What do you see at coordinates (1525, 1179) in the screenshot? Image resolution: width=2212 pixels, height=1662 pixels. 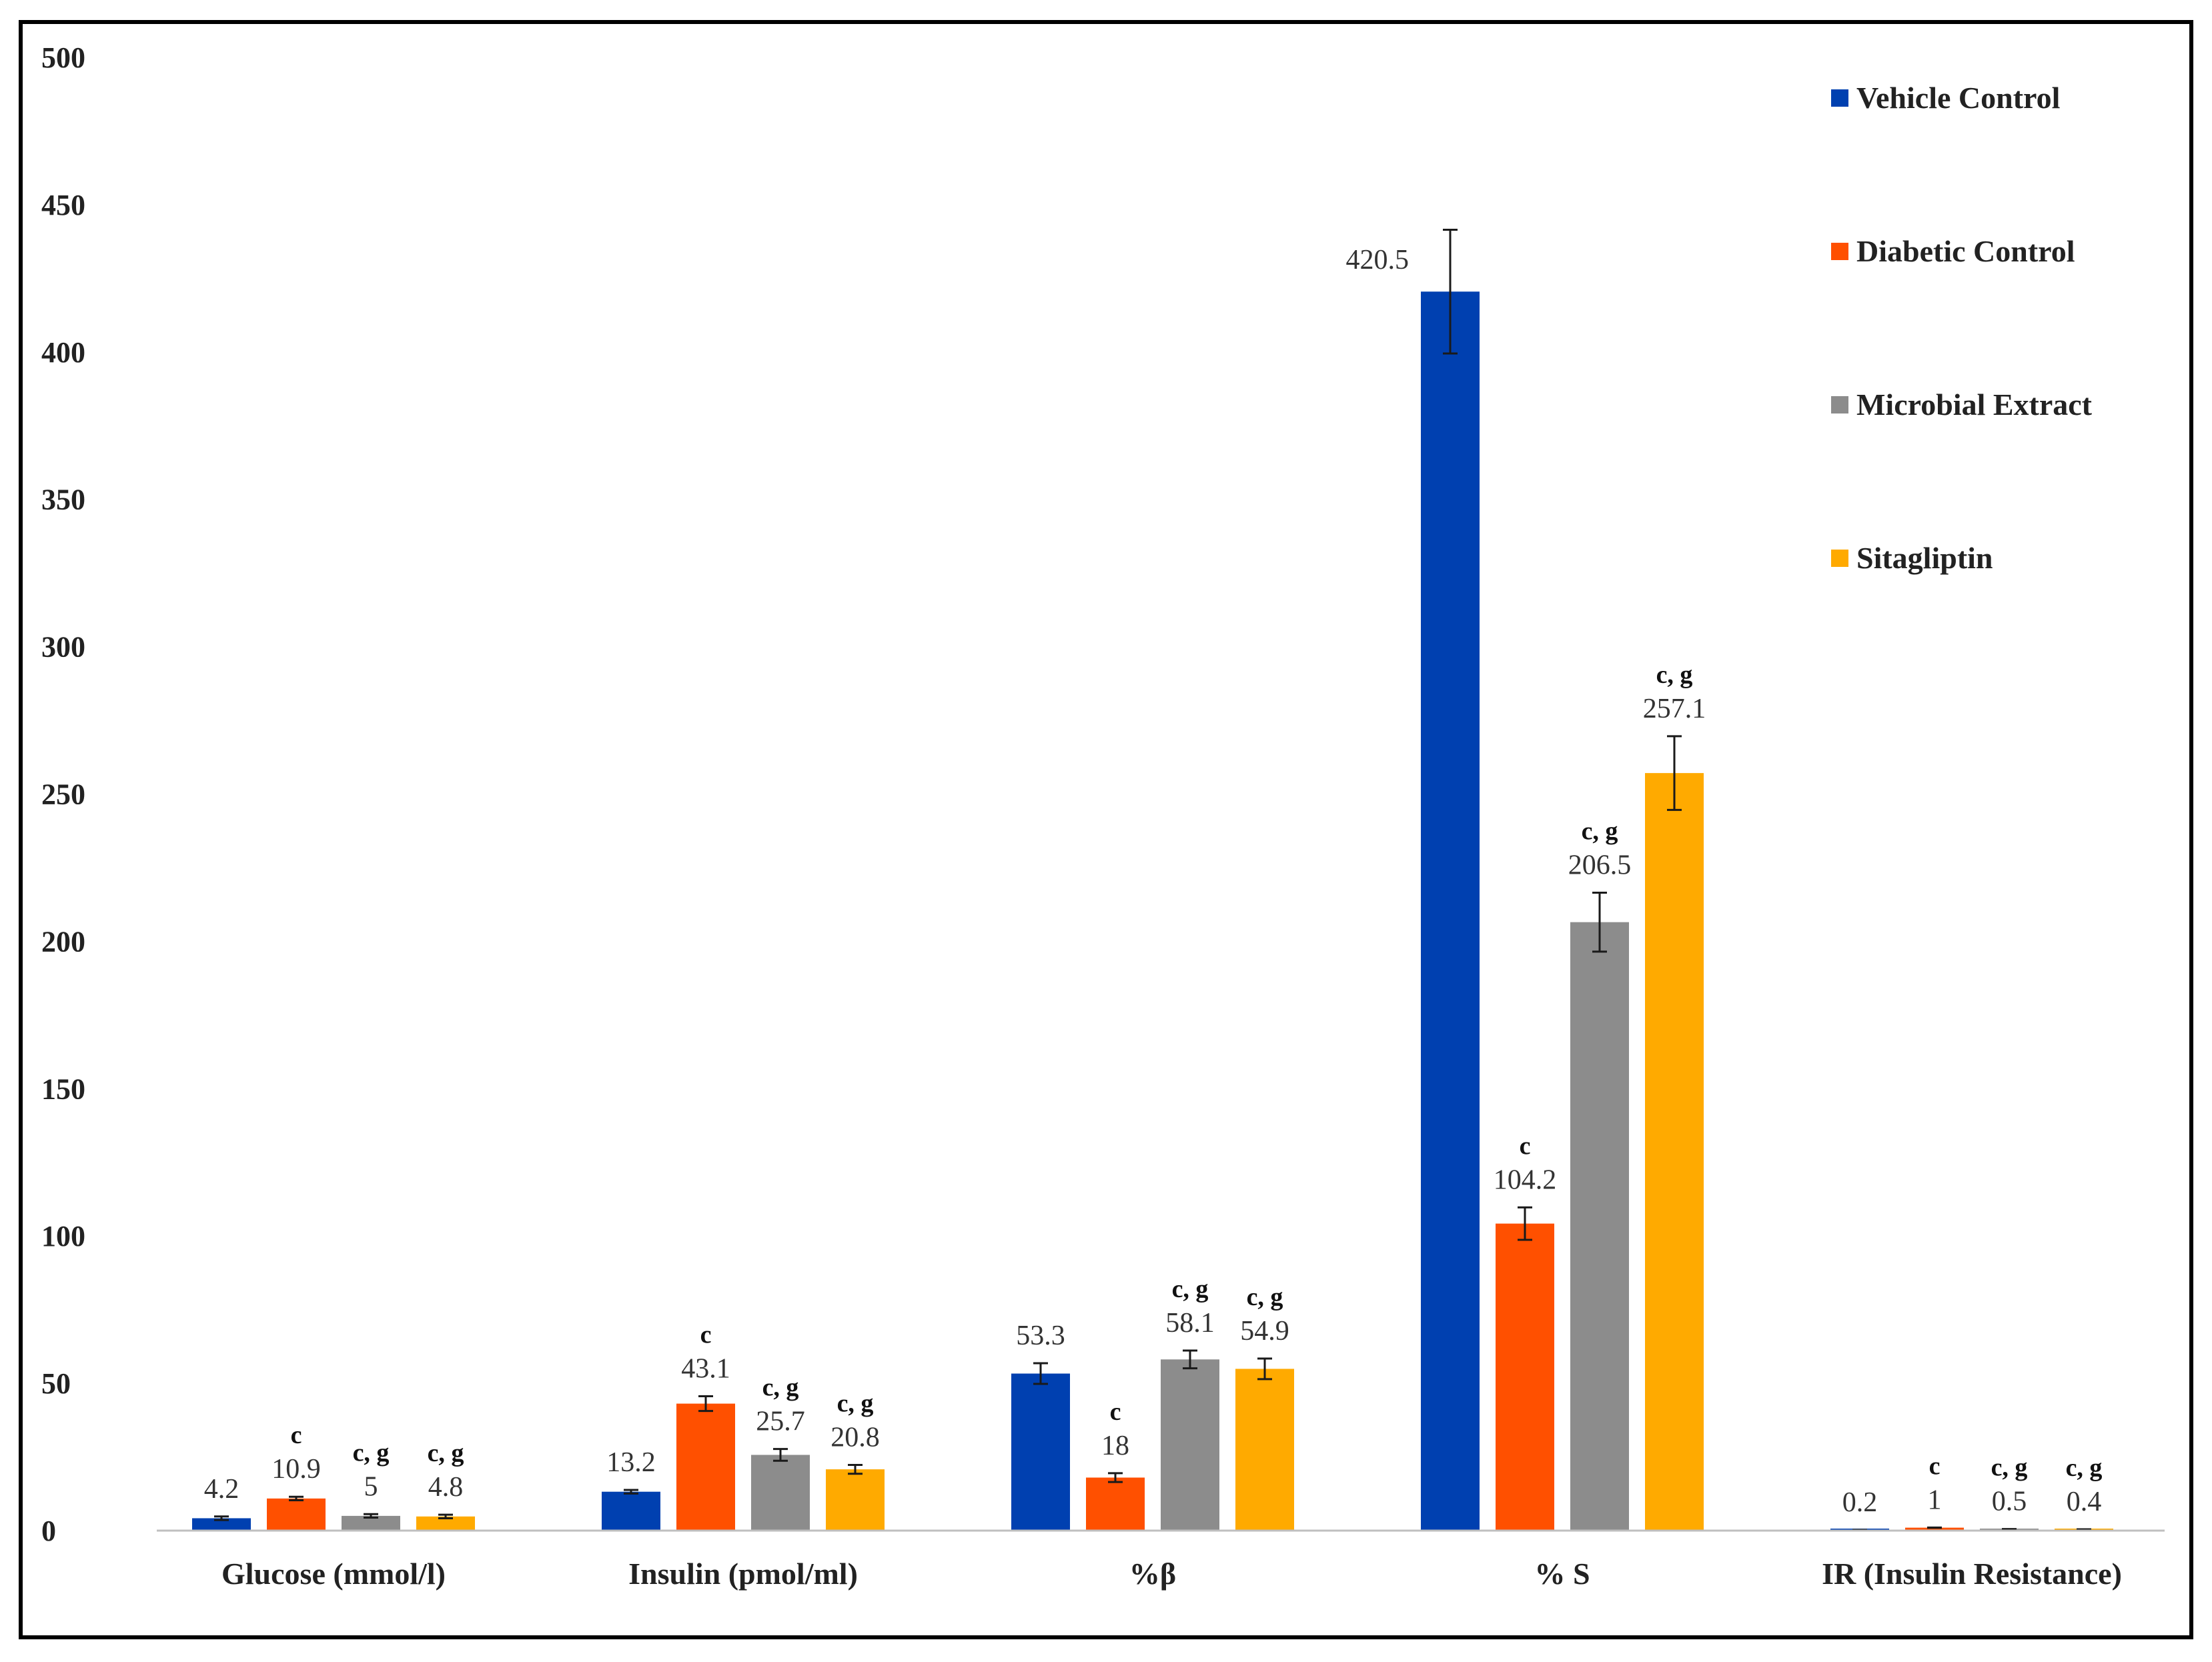 I see `data-value-label: 104.2` at bounding box center [1525, 1179].